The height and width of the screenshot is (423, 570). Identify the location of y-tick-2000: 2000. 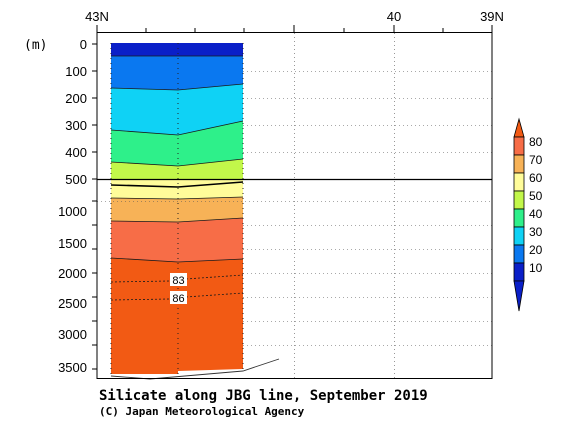
(72, 273).